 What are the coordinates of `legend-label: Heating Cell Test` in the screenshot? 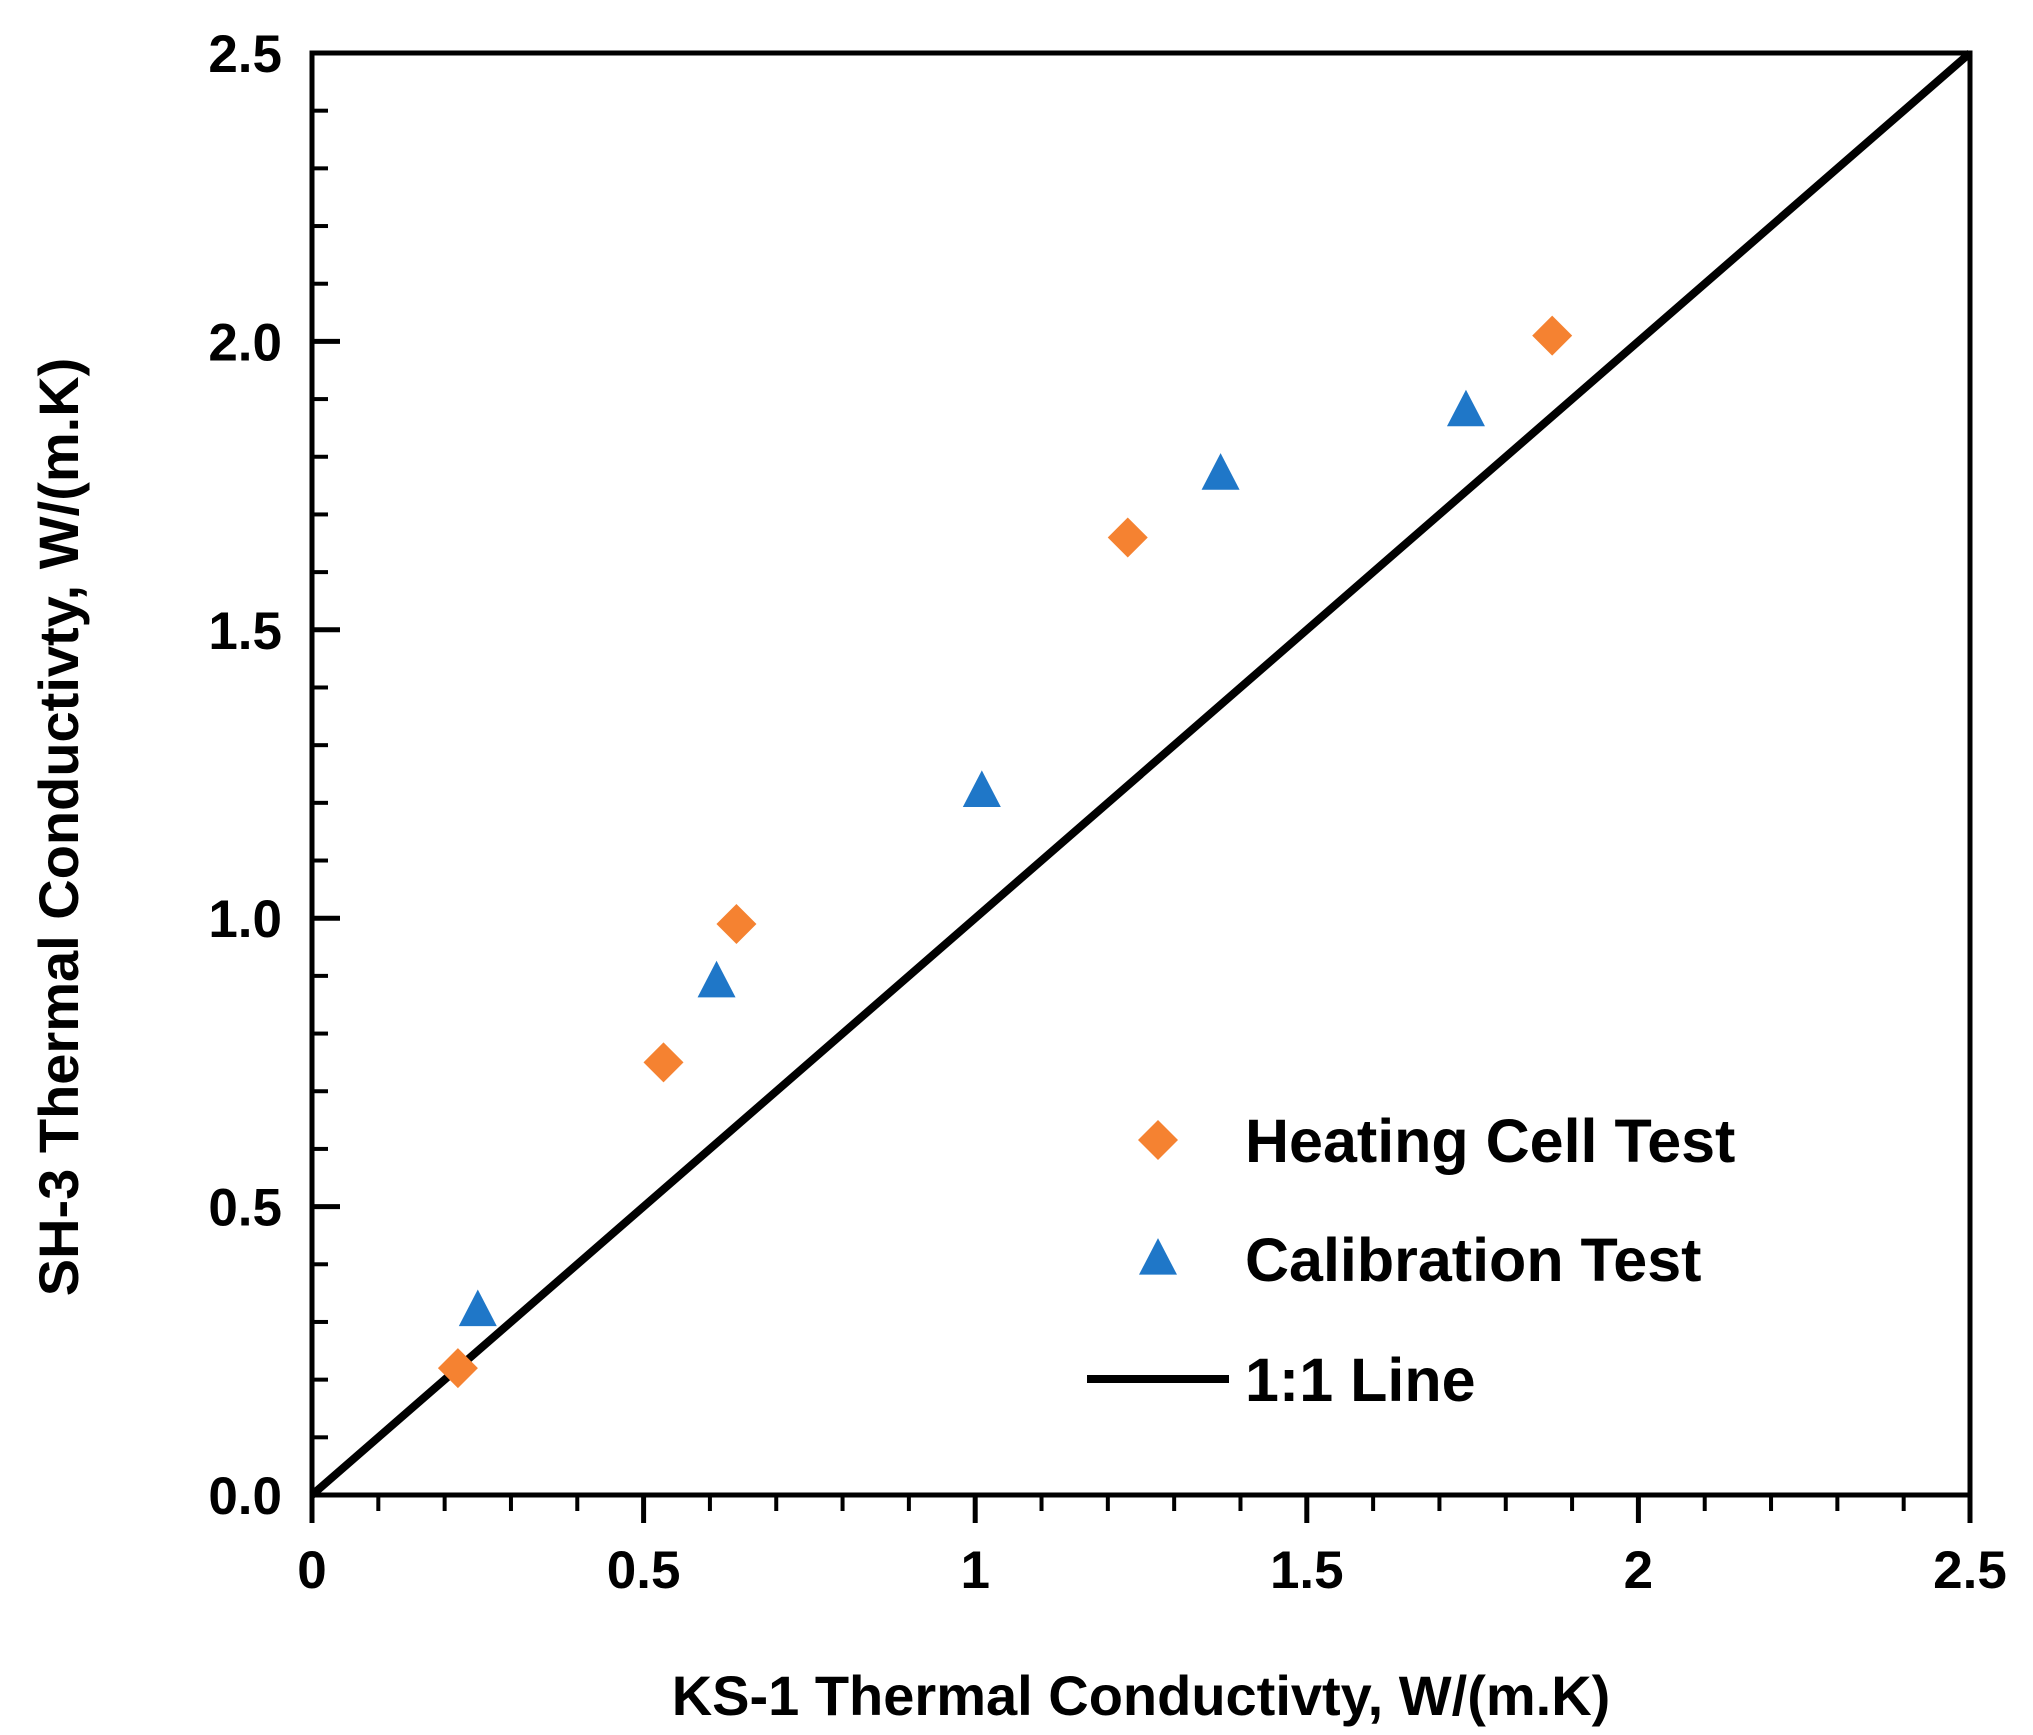 It's located at (1490, 1141).